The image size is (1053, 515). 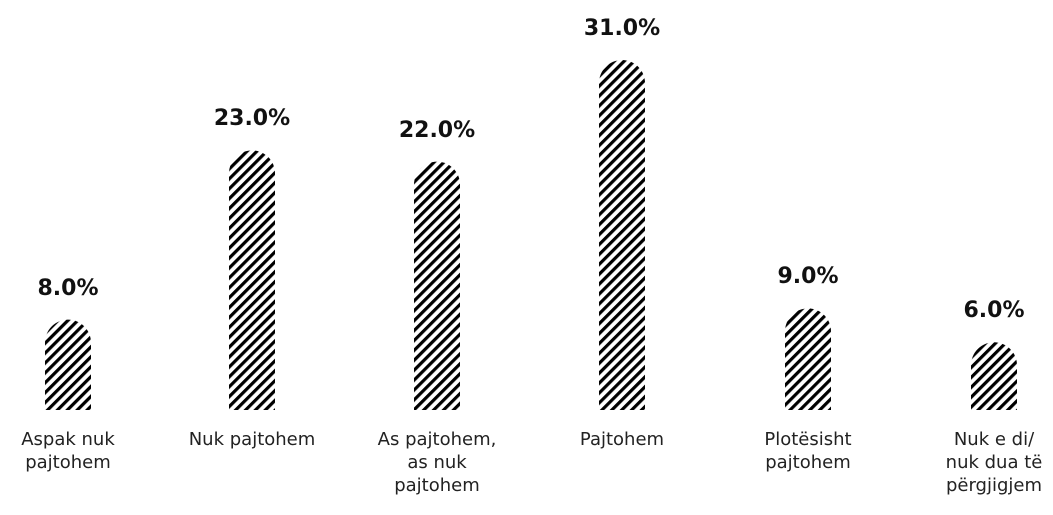 What do you see at coordinates (622, 28) in the screenshot?
I see `value-label: 31.0%` at bounding box center [622, 28].